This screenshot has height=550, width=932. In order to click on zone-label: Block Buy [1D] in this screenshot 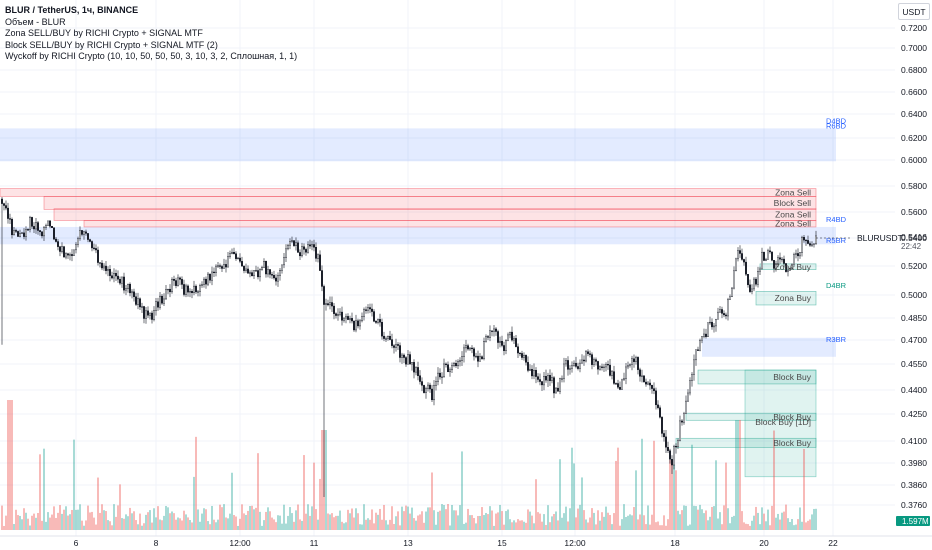, I will do `click(783, 422)`.